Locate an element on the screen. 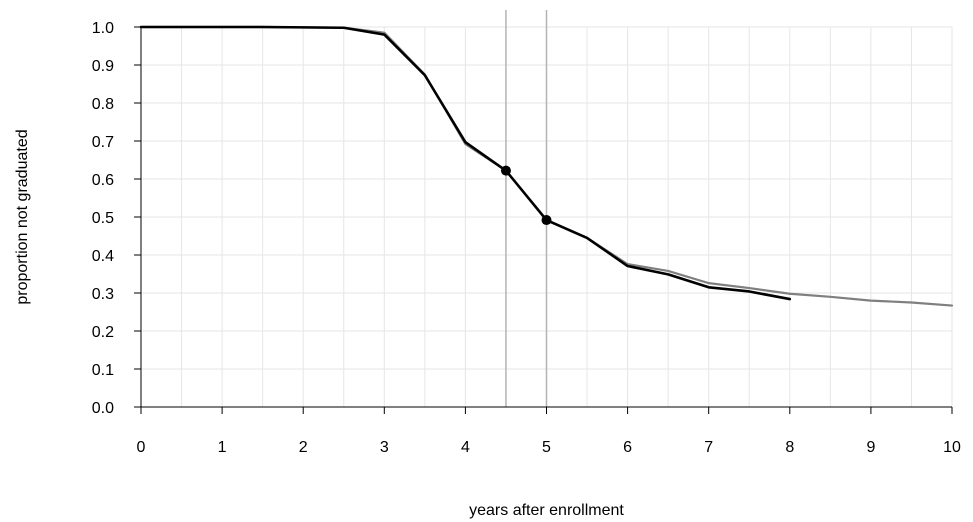  x-tick-label: 5 is located at coordinates (546, 447).